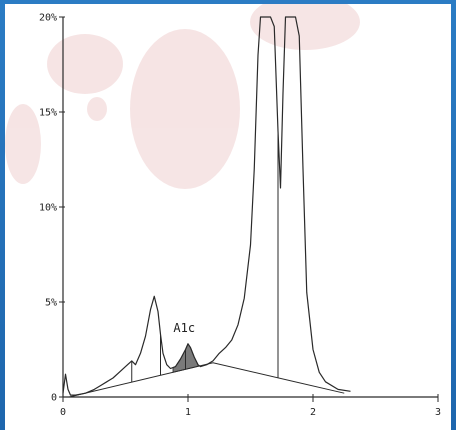 The height and width of the screenshot is (430, 456). What do you see at coordinates (48, 18) in the screenshot?
I see `y-tick-label: 20%` at bounding box center [48, 18].